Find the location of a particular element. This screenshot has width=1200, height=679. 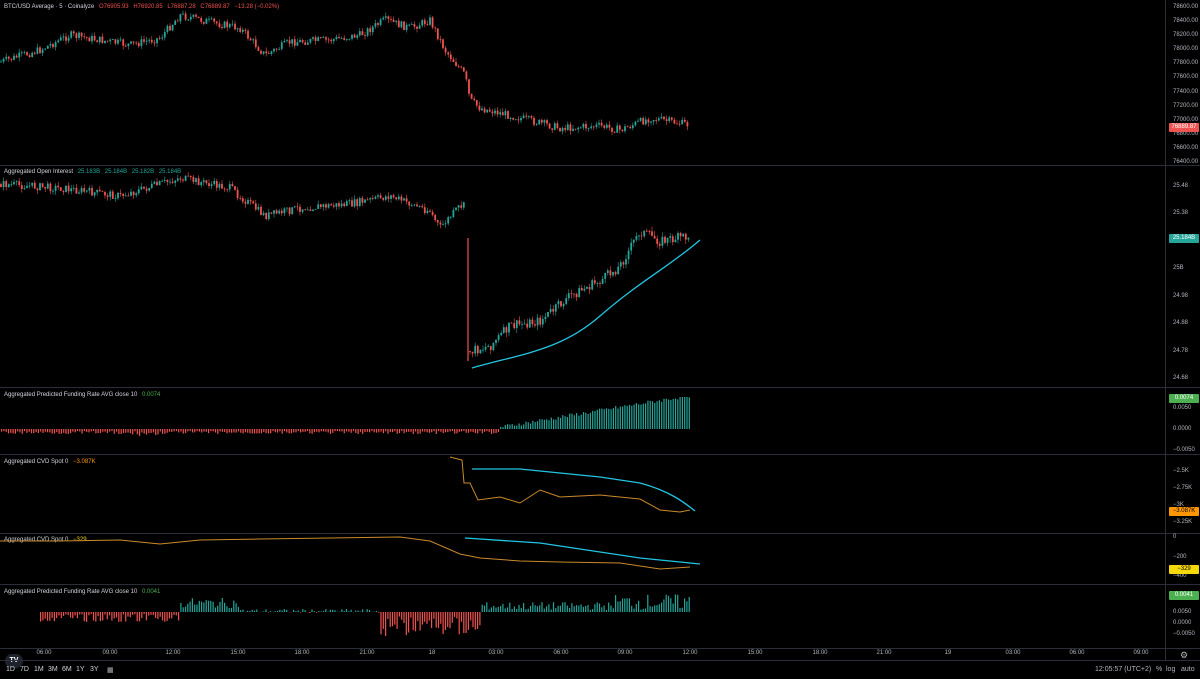

funding2-last-tag: 0.0041 is located at coordinates (1184, 595).